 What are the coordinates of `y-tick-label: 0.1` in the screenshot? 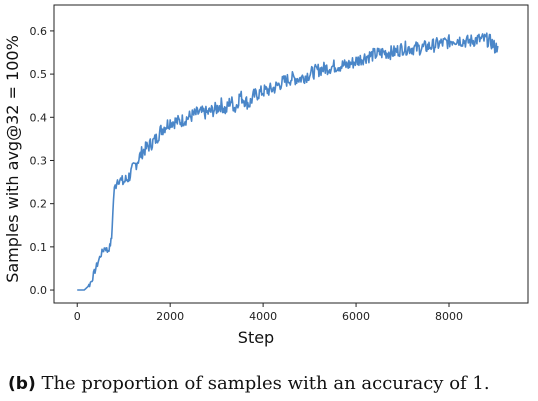 It's located at (39, 247).